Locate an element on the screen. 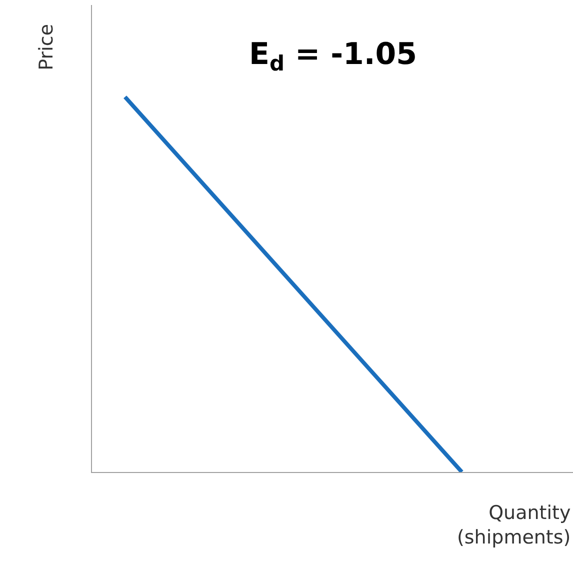  text: E$_{d}$ = -1.05 is located at coordinates (333, 56).